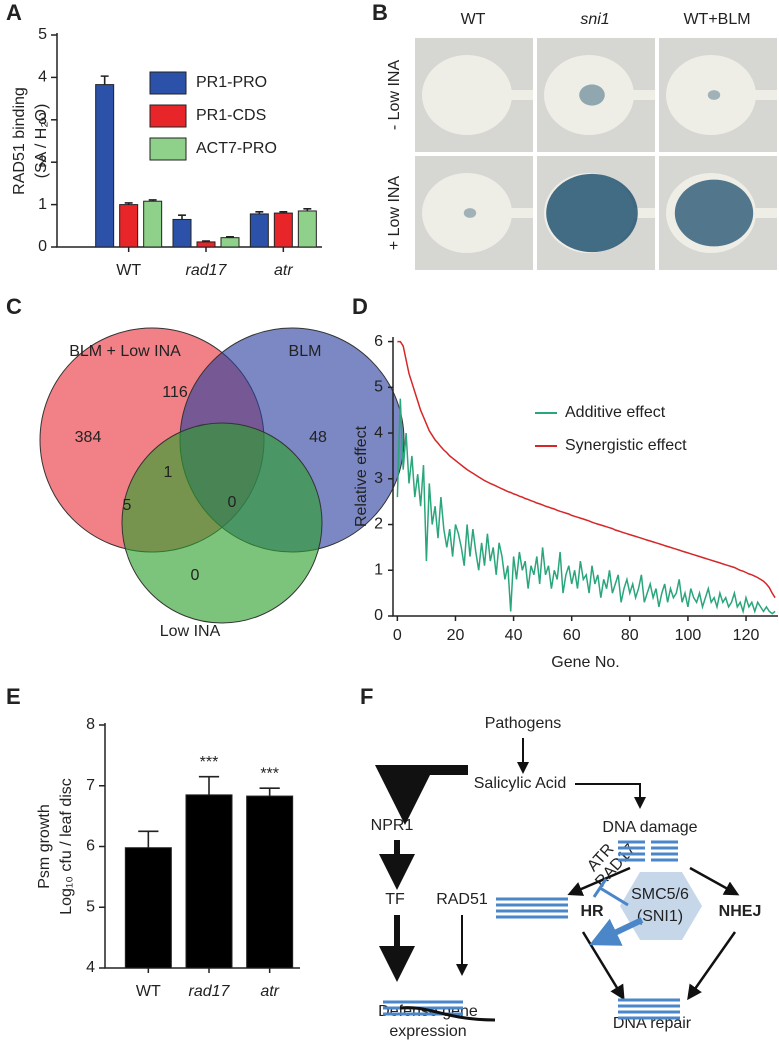 The image size is (779, 1050). Describe the element at coordinates (19, 141) in the screenshot. I see `y-axis-label: RAD51 binding` at that location.